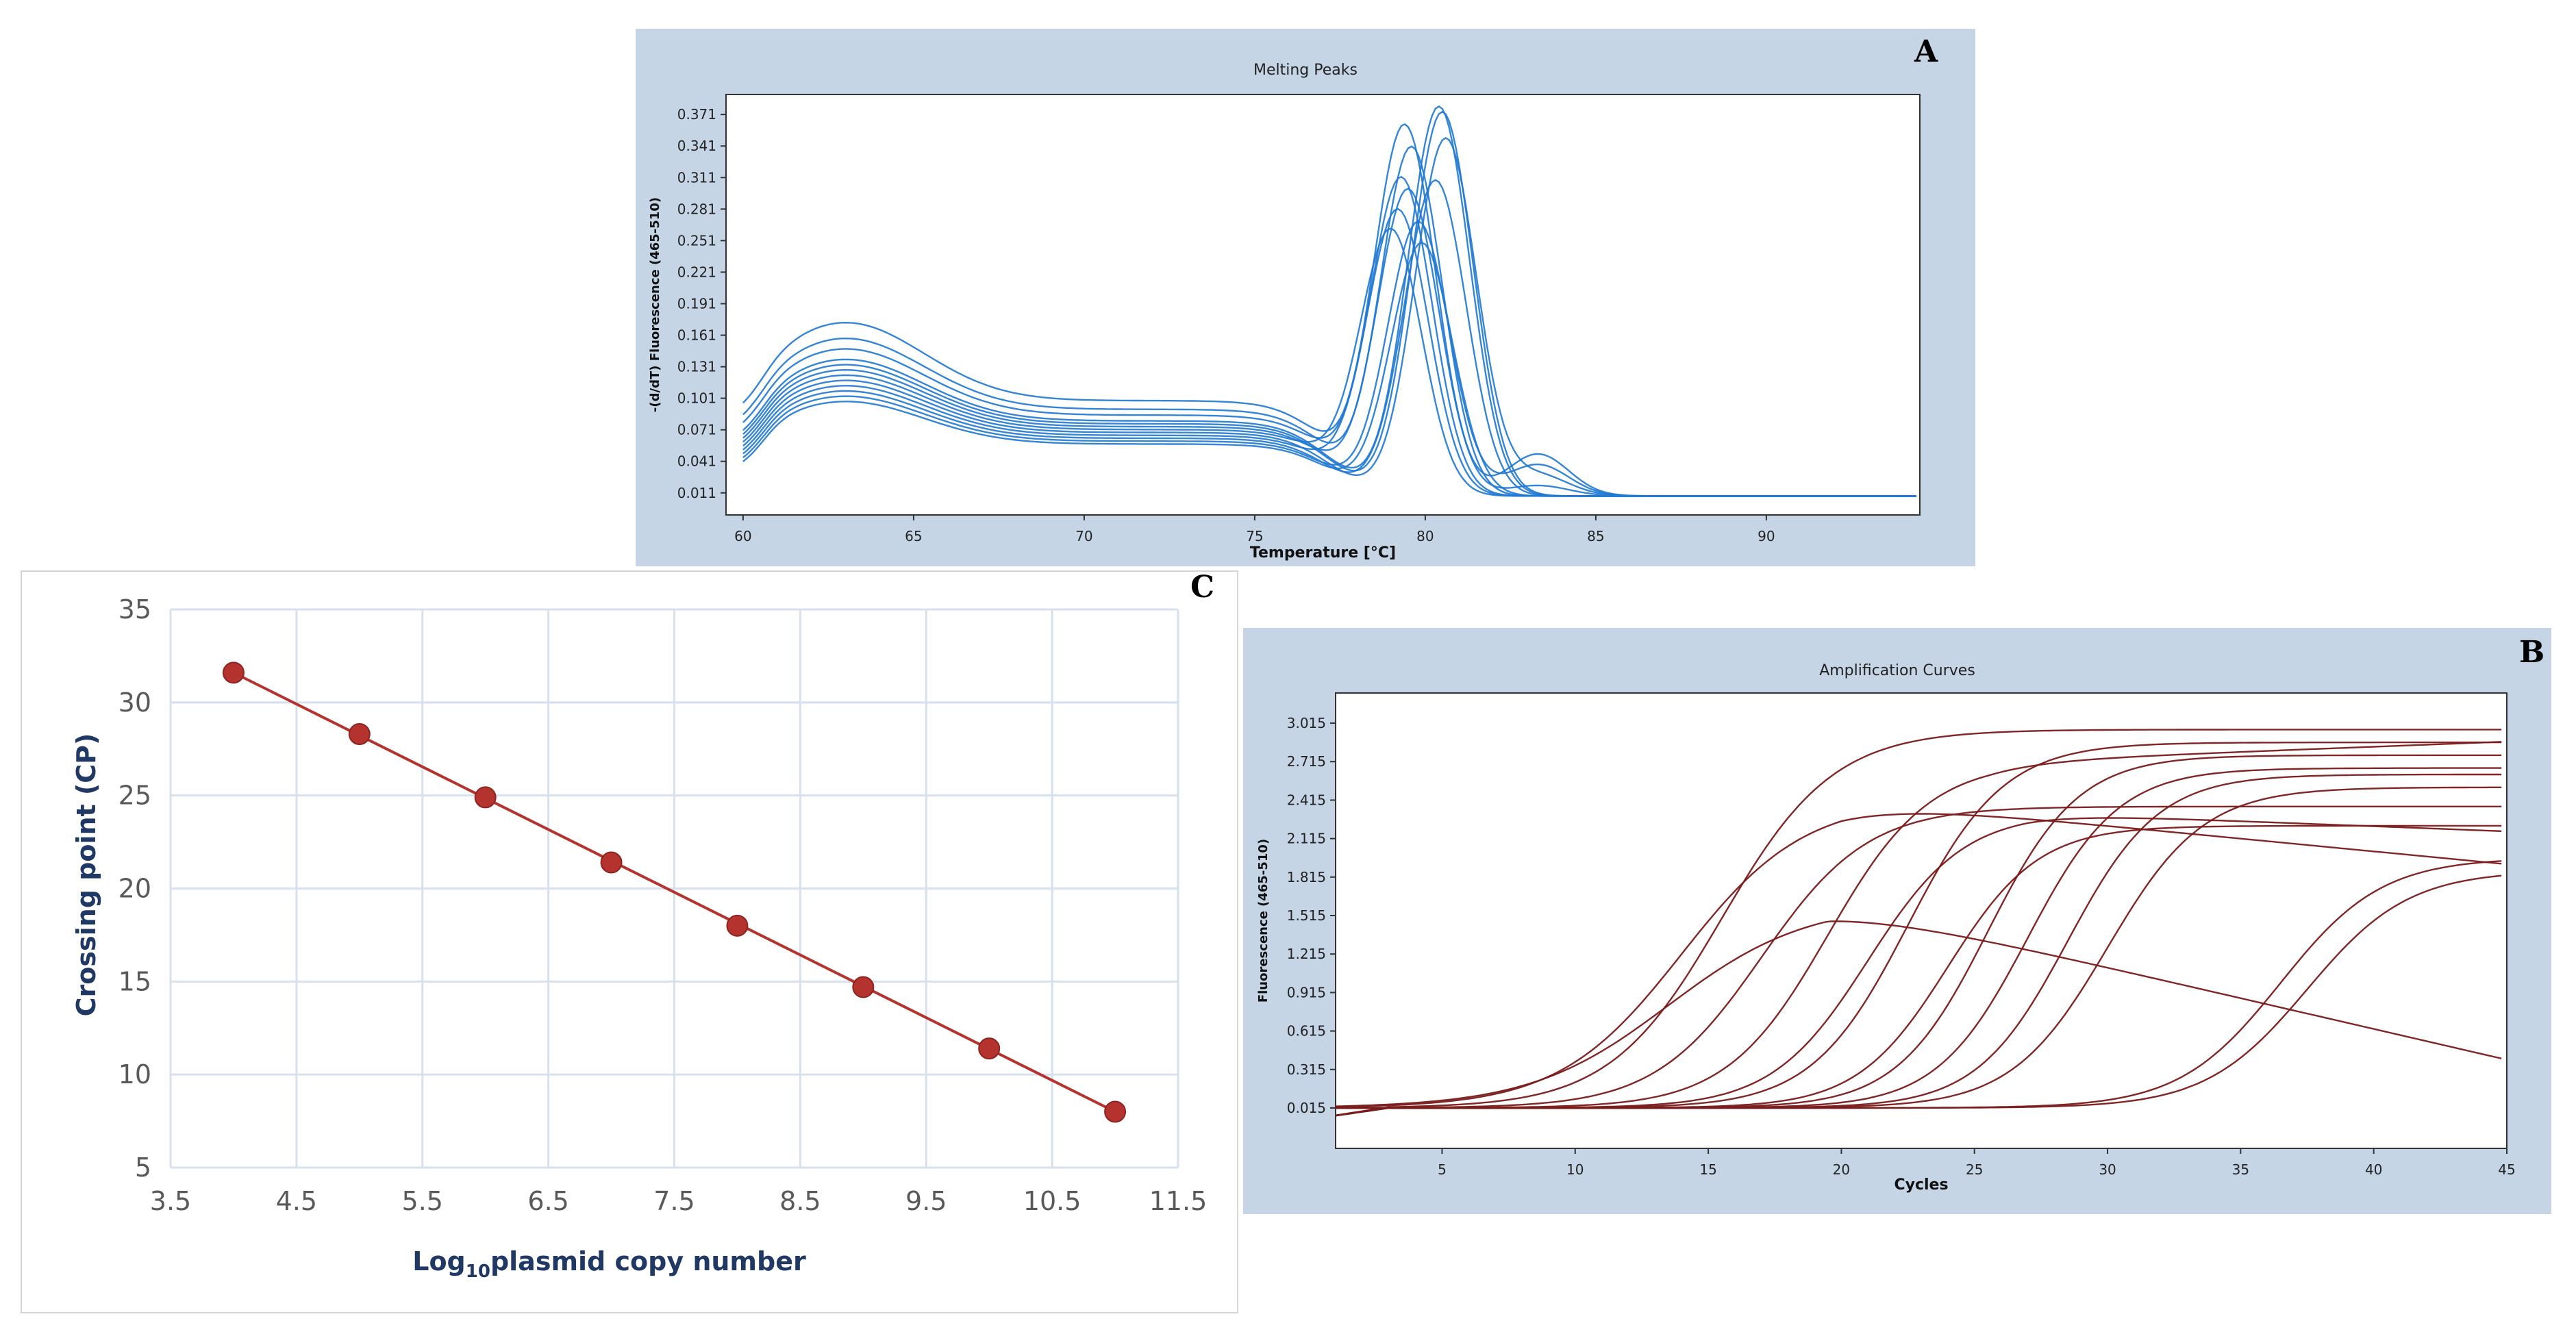  What do you see at coordinates (1306, 992) in the screenshot?
I see `y-tick-label-b: 0.915` at bounding box center [1306, 992].